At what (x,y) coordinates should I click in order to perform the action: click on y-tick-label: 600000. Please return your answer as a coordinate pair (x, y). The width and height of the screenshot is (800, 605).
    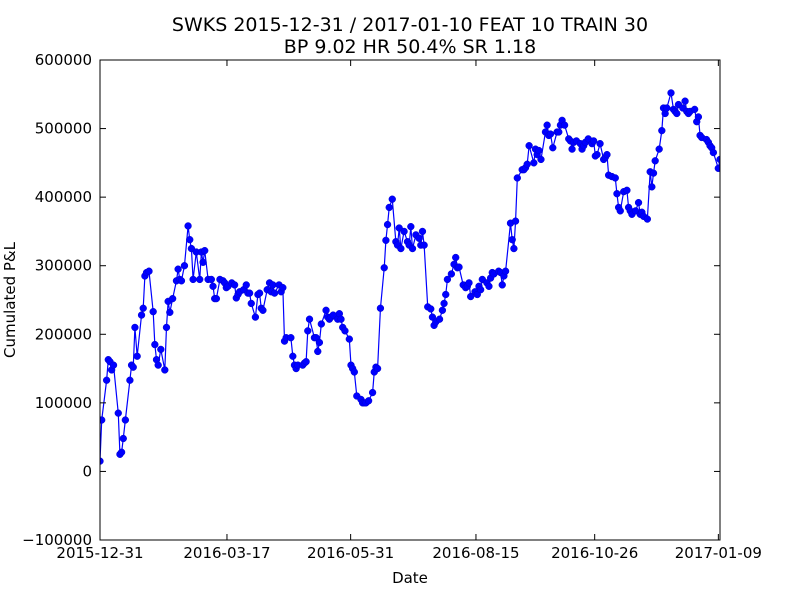
    Looking at the image, I should click on (63, 60).